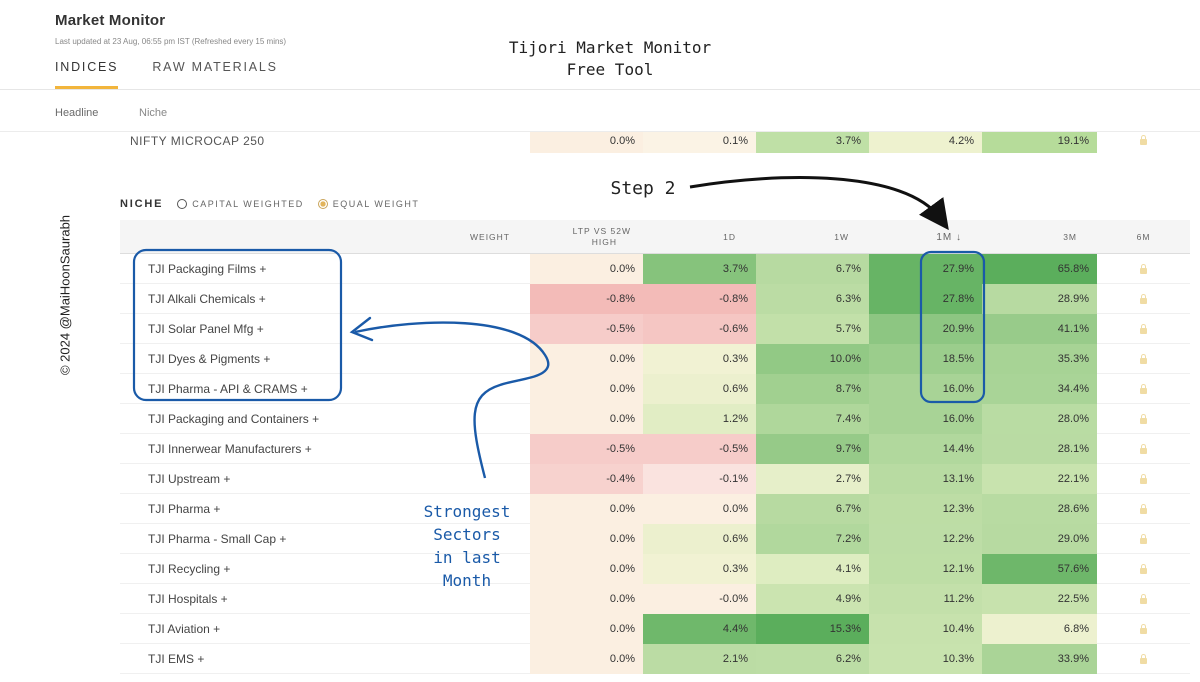 Image resolution: width=1200 pixels, height=682 pixels. Describe the element at coordinates (925, 599) in the screenshot. I see `m1-cell: 11.2%` at that location.